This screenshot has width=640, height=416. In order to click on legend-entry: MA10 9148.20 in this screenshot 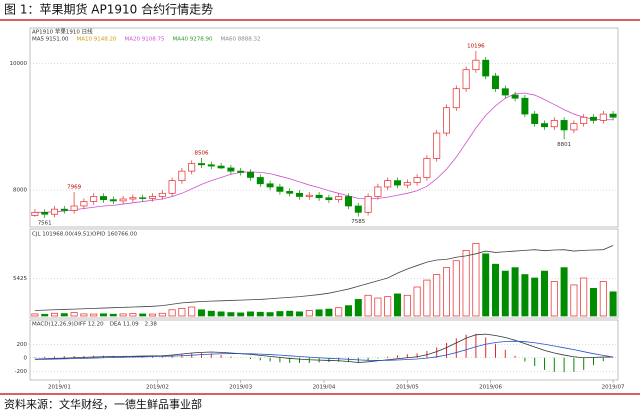, I will do `click(97, 40)`.